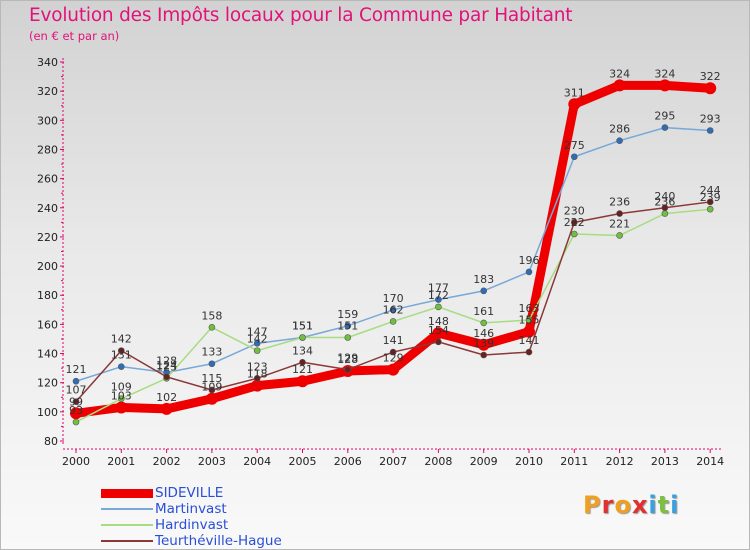  I want to click on data-label: 142, so click(121, 339).